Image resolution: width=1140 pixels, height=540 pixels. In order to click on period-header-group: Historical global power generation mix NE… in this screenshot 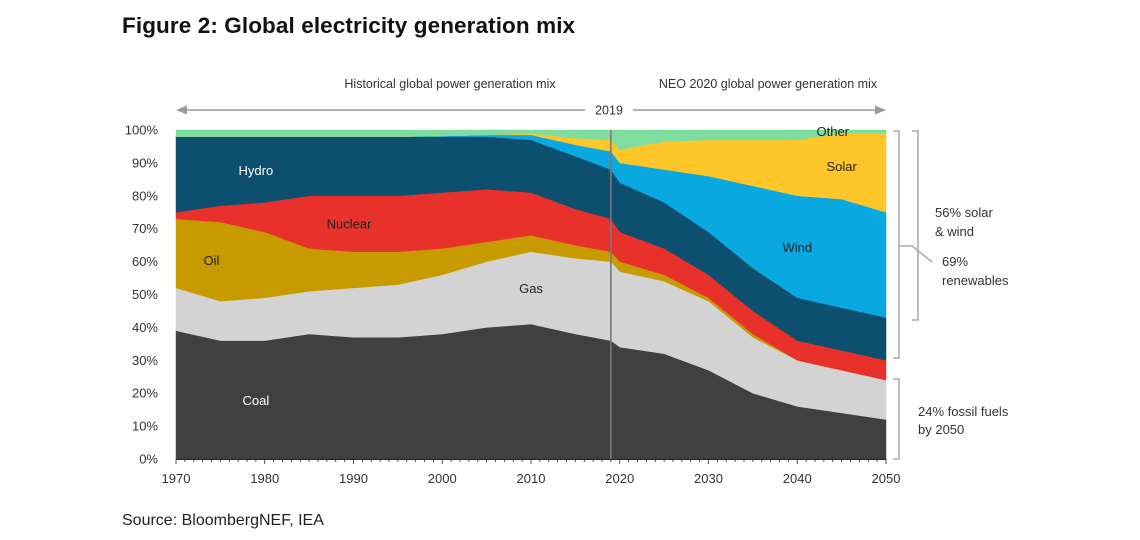, I will do `click(531, 97)`.